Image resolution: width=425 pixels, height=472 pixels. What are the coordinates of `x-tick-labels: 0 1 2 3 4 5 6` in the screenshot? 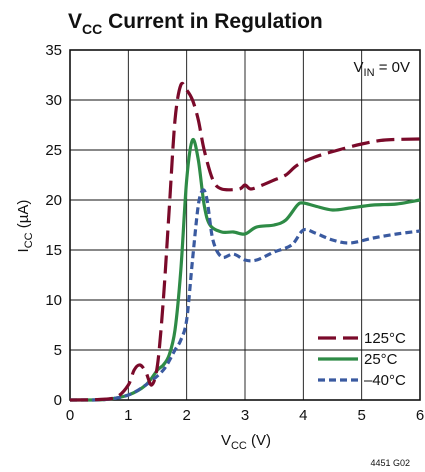 It's located at (245, 415).